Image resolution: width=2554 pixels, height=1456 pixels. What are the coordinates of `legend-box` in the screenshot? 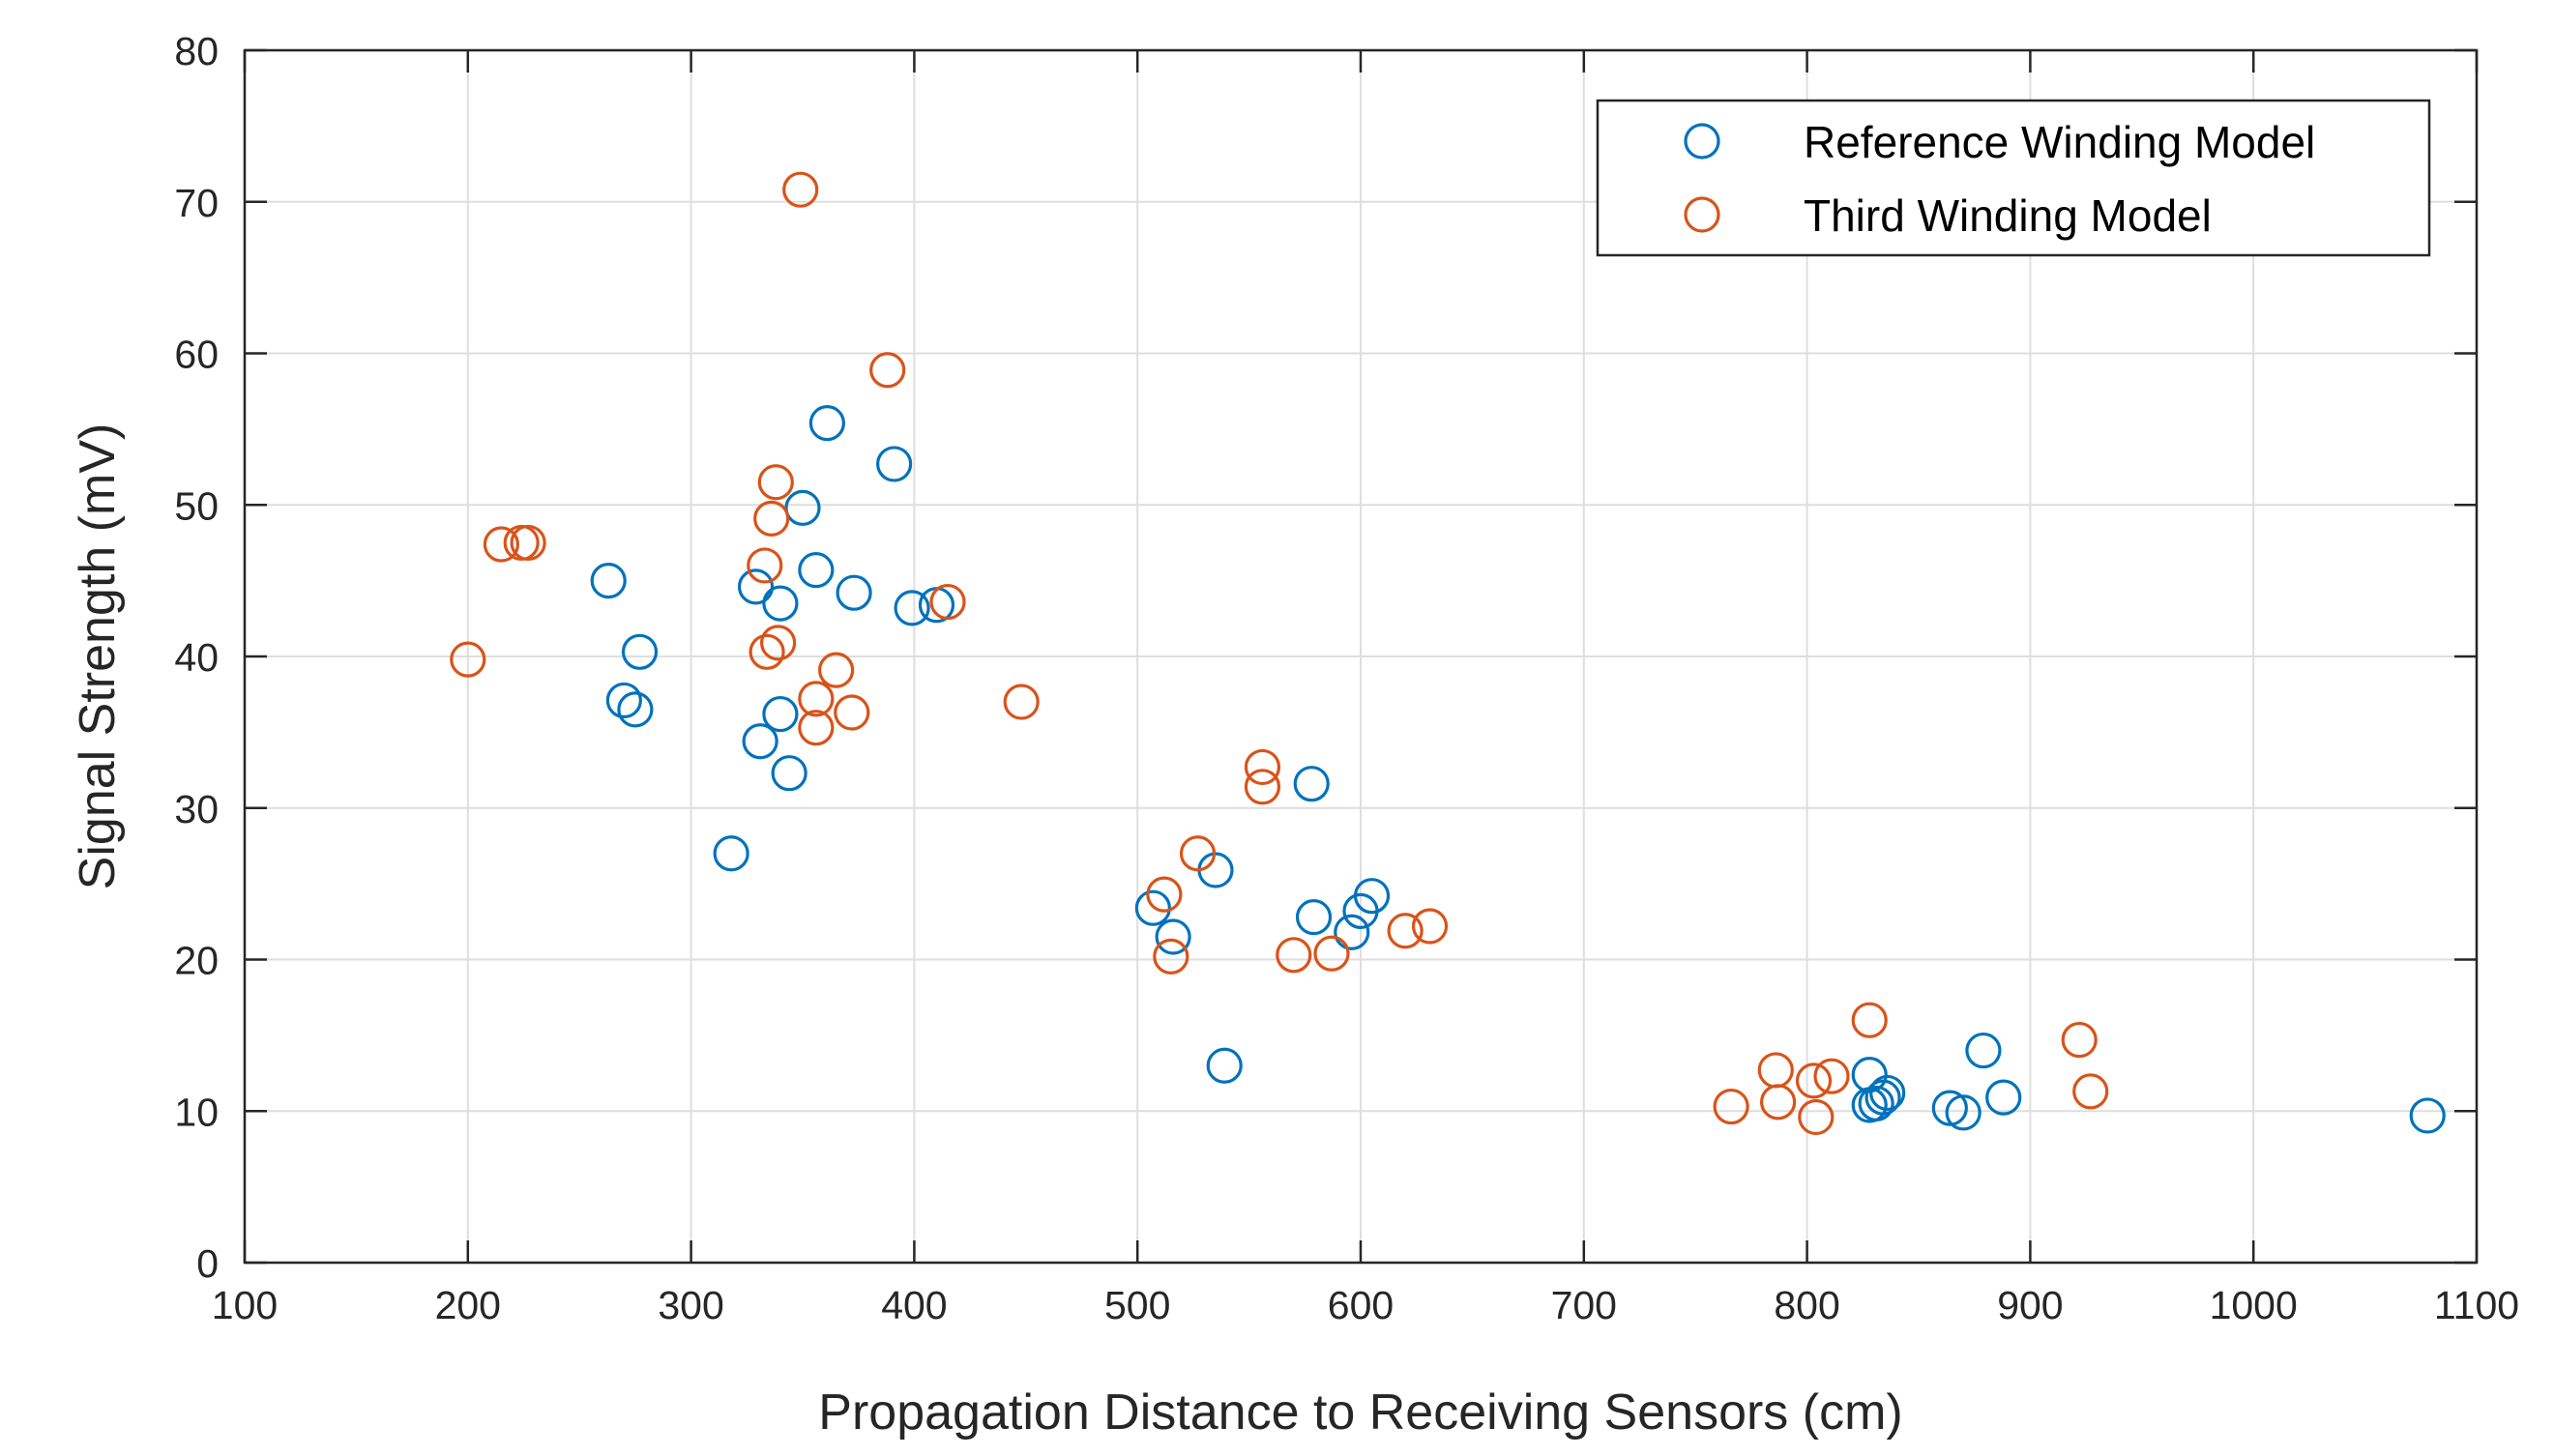 It's located at (2013, 178).